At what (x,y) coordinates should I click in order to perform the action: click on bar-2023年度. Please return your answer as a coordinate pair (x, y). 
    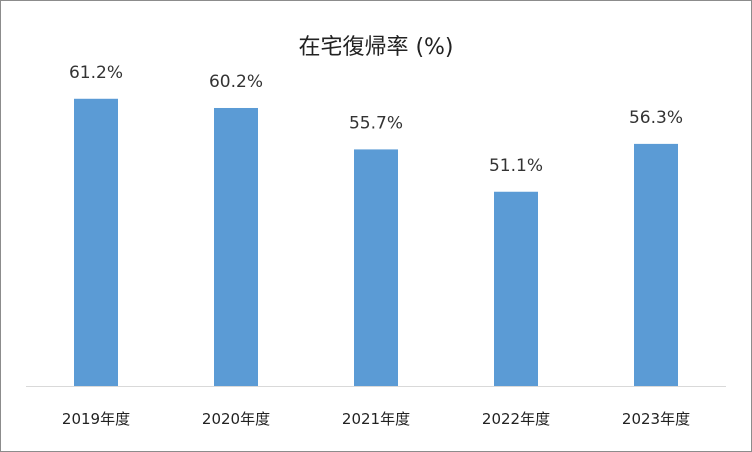
    Looking at the image, I should click on (656, 264).